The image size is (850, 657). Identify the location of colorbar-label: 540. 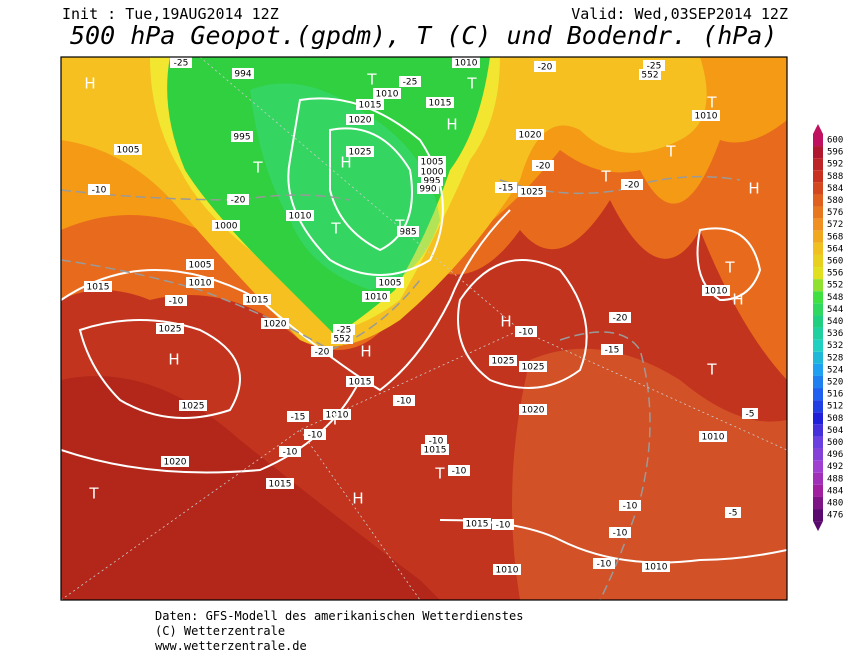
(835, 322).